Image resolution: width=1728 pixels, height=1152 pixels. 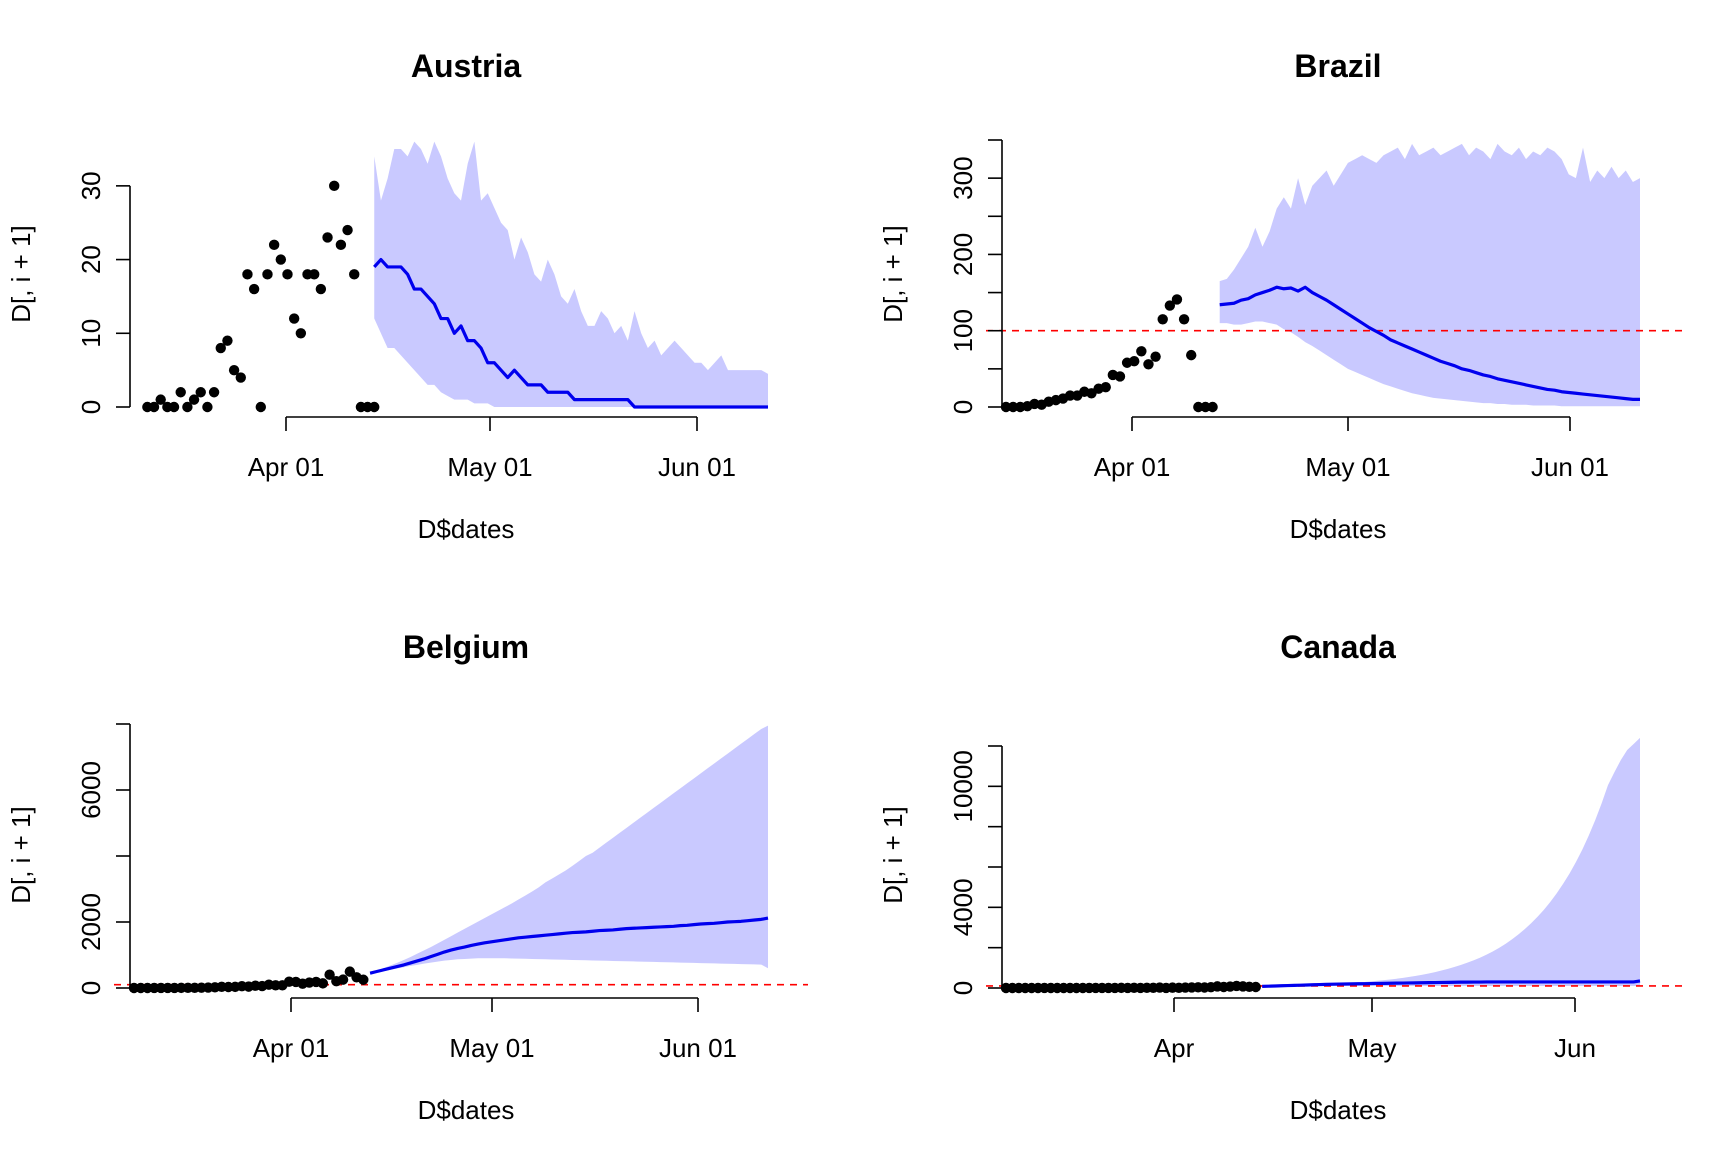 What do you see at coordinates (1338, 647) in the screenshot?
I see `panel-title: Canada` at bounding box center [1338, 647].